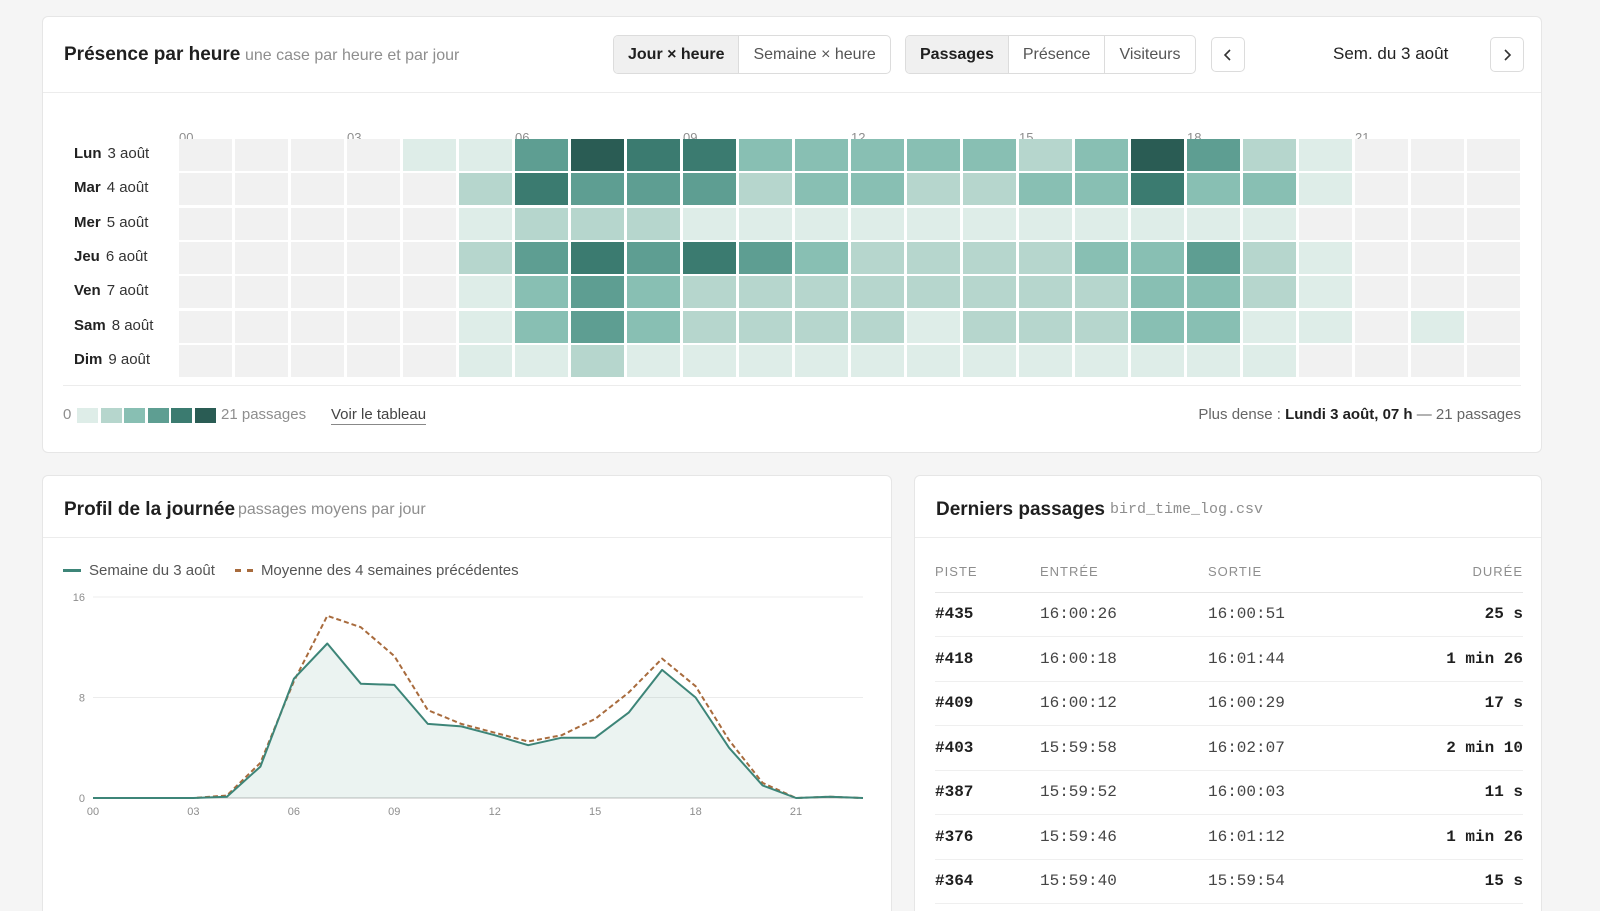 This screenshot has width=1600, height=911. What do you see at coordinates (1229, 792) in the screenshot?
I see `table-row: #387 15:59:52 16:00:03 11 s` at bounding box center [1229, 792].